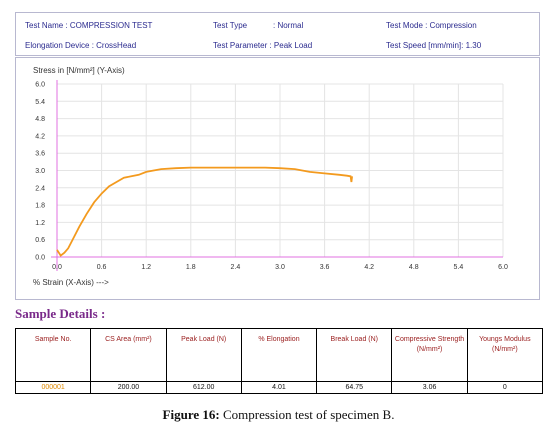 The image size is (557, 431). What do you see at coordinates (203, 387) in the screenshot?
I see `cell-peak-load: 612.00` at bounding box center [203, 387].